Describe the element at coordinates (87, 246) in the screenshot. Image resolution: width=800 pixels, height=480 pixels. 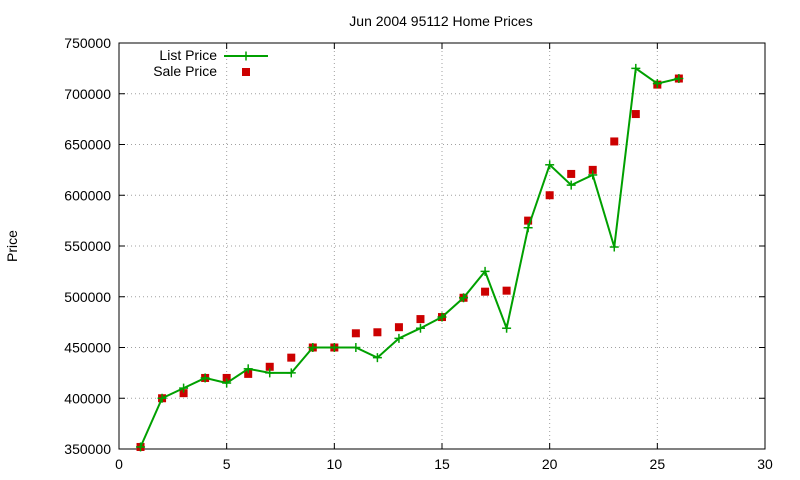
I see `y-tick-label: 550000` at that location.